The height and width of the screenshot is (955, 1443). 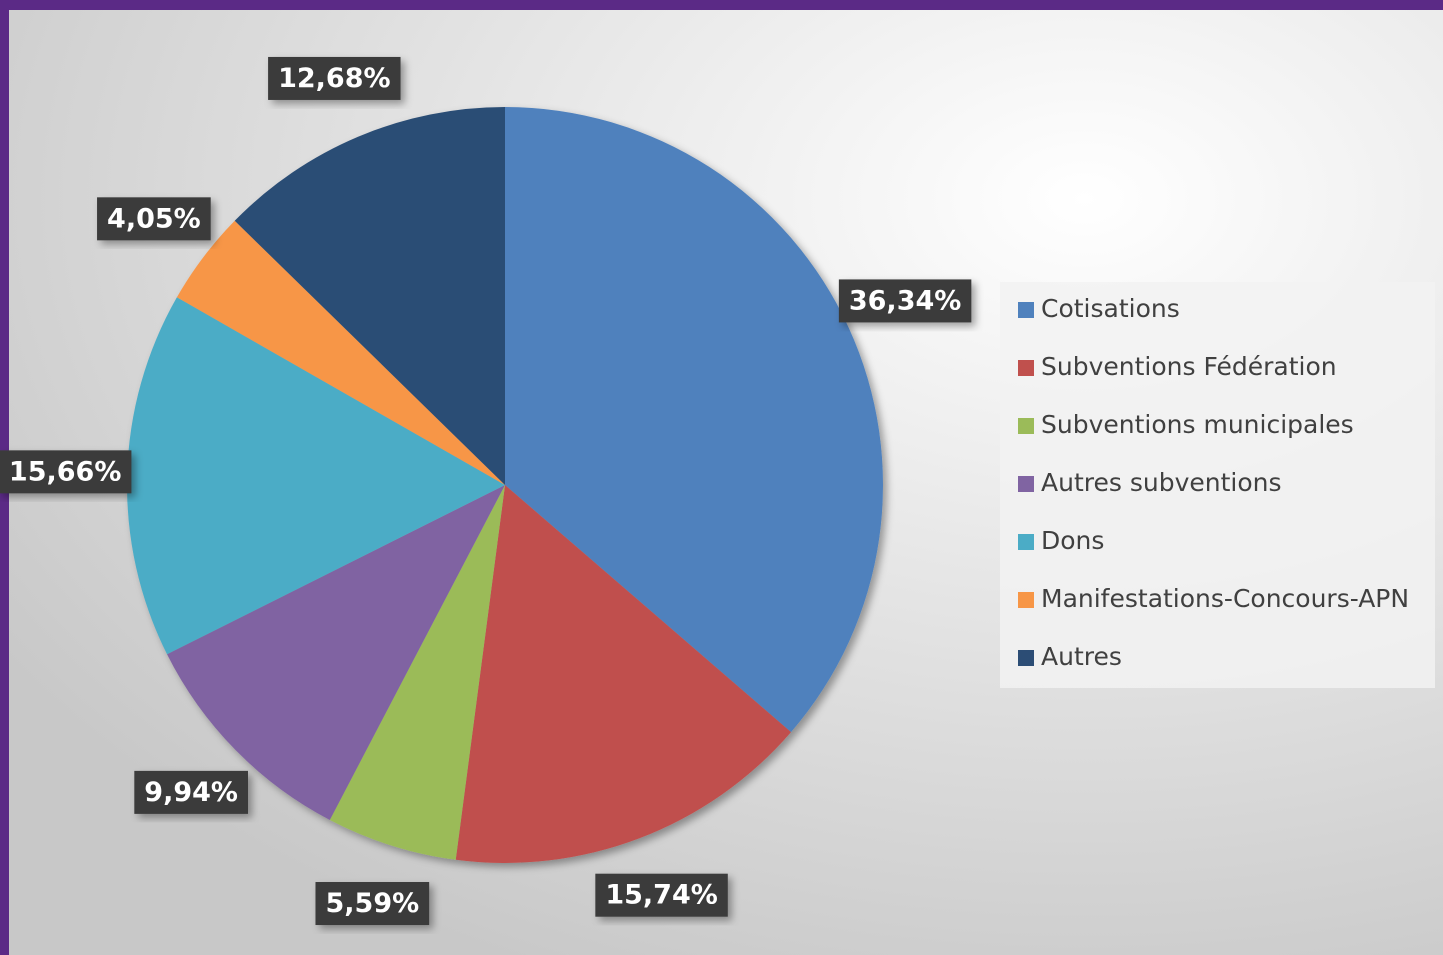 I want to click on data-label: 12,68%, so click(x=334, y=78).